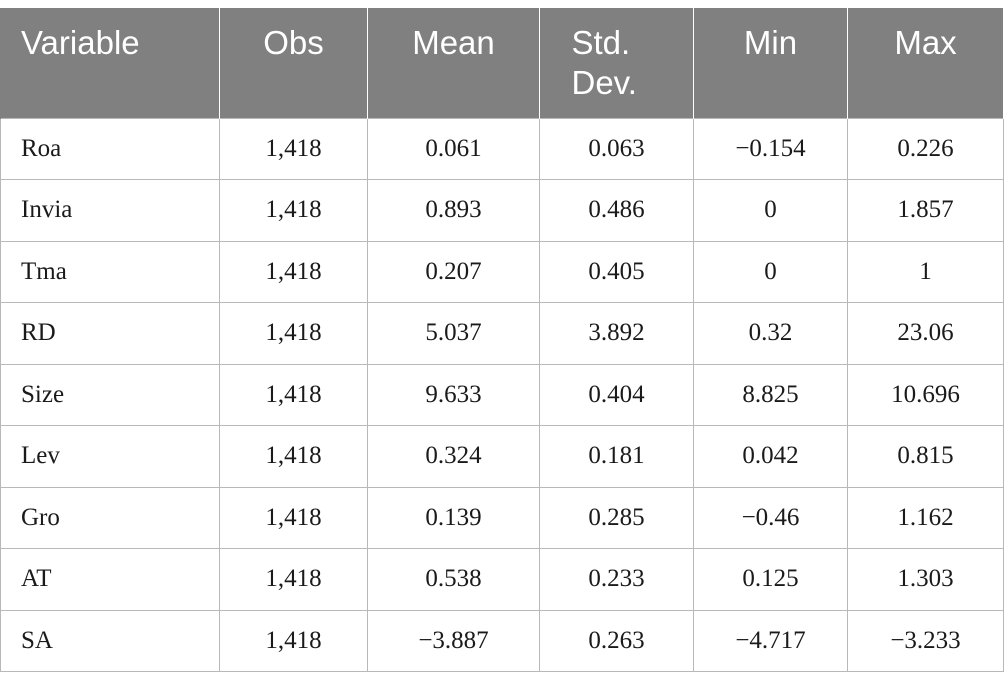 The height and width of the screenshot is (692, 1005). I want to click on table-row: Roa 1,418 0.061 0.063 −0.154 0.226, so click(502, 148).